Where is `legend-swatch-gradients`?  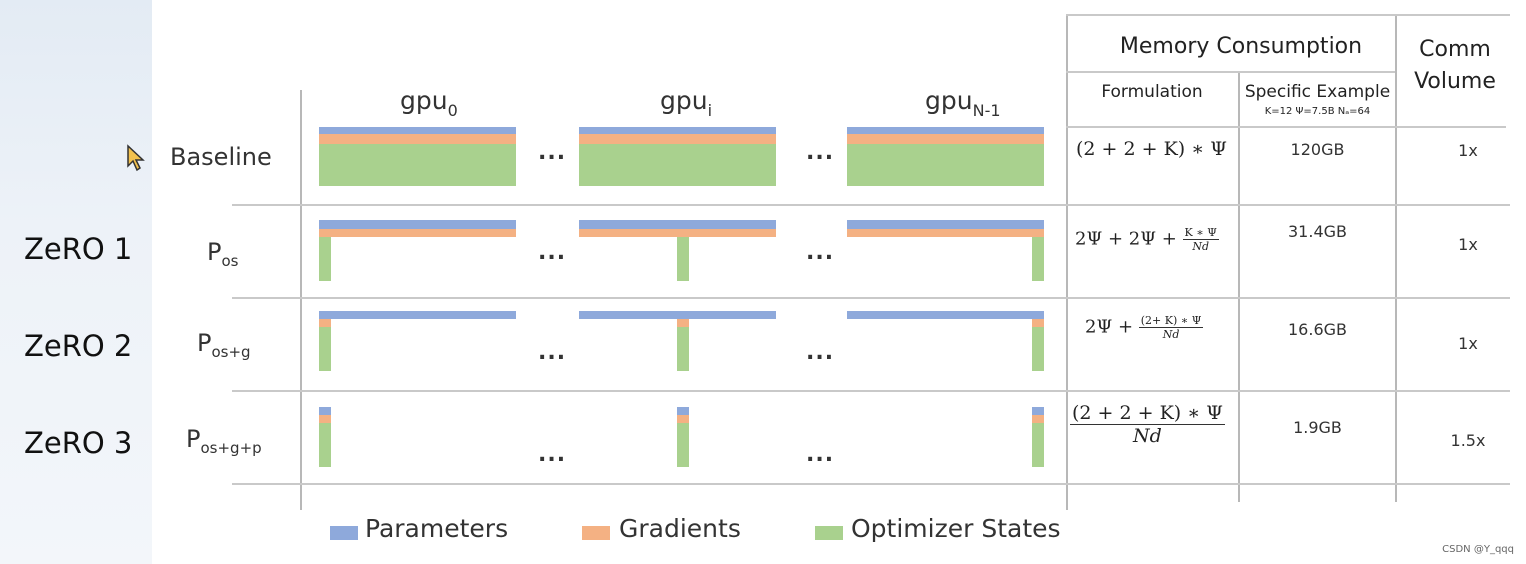
legend-swatch-gradients is located at coordinates (596, 533).